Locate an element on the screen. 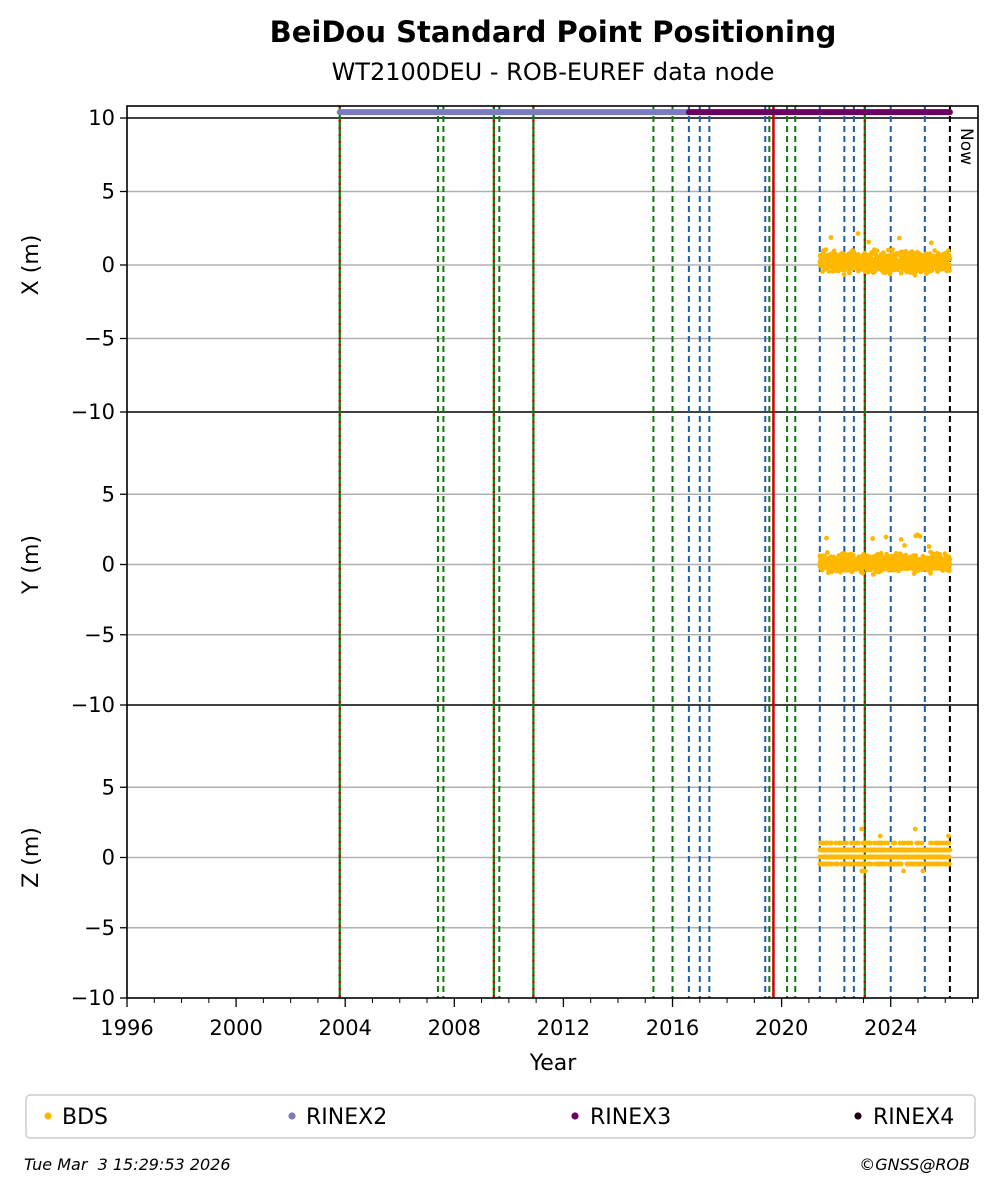  y-tick-label: 0 is located at coordinates (108, 858).